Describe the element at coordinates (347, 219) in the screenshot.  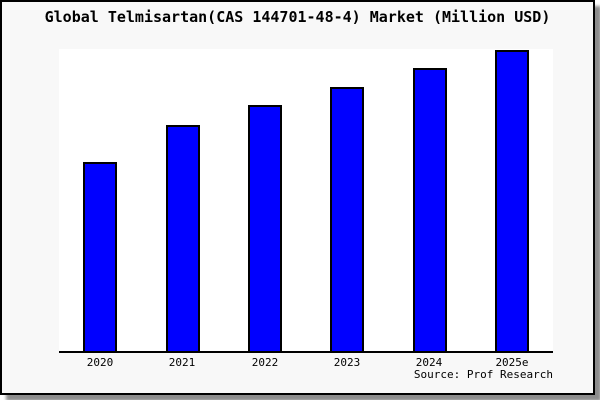
I see `bar-2023` at that location.